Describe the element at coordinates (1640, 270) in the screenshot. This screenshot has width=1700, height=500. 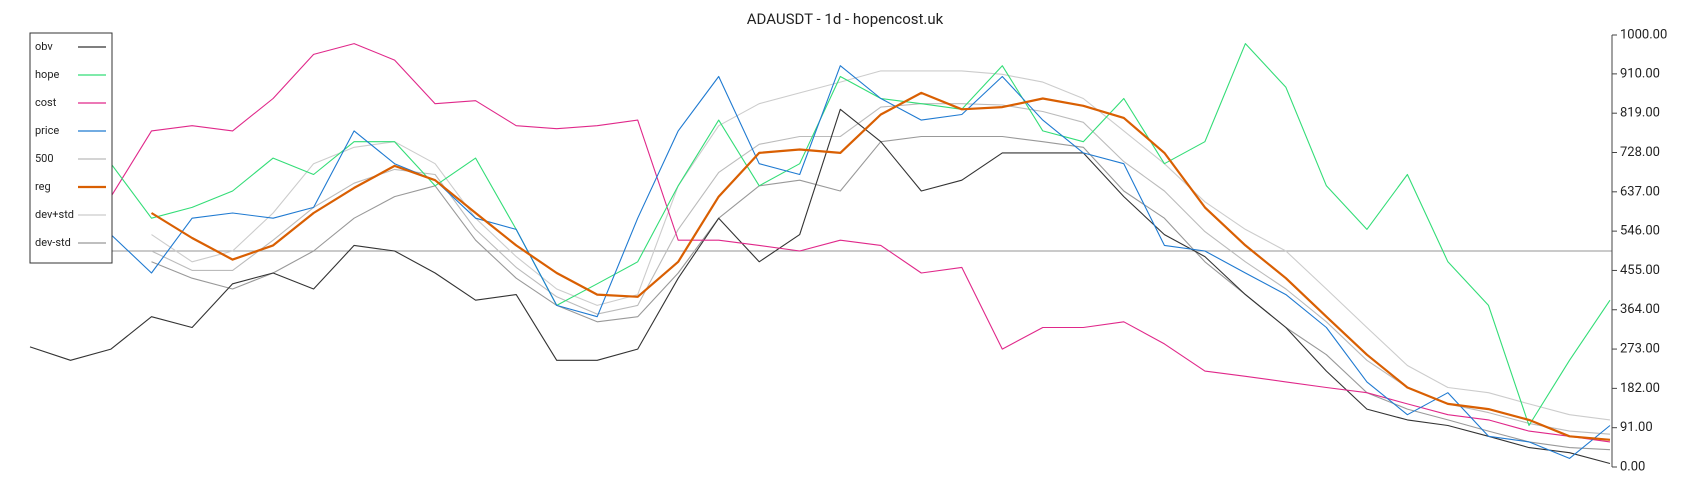
I see `y-tick-label: 455.00` at that location.